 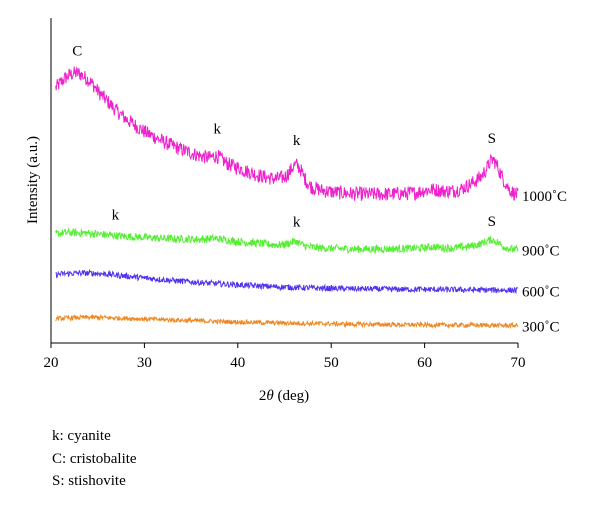 What do you see at coordinates (77, 51) in the screenshot?
I see `peak-label-c-1000-0: C` at bounding box center [77, 51].